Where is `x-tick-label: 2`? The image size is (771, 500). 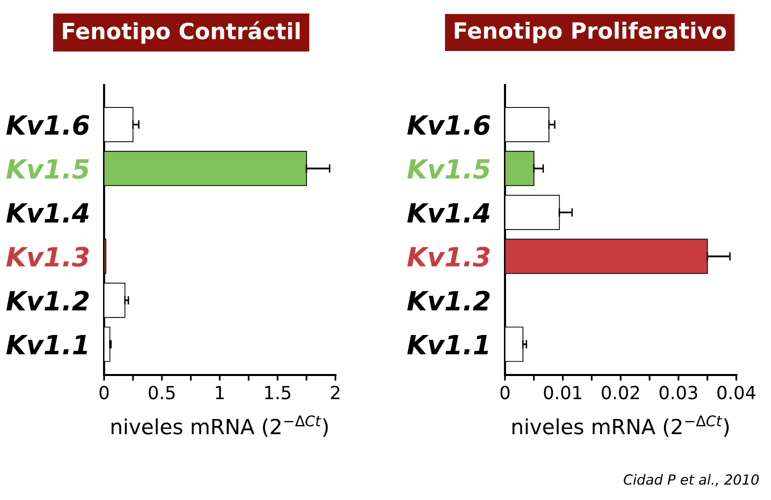
x-tick-label: 2 is located at coordinates (335, 393).